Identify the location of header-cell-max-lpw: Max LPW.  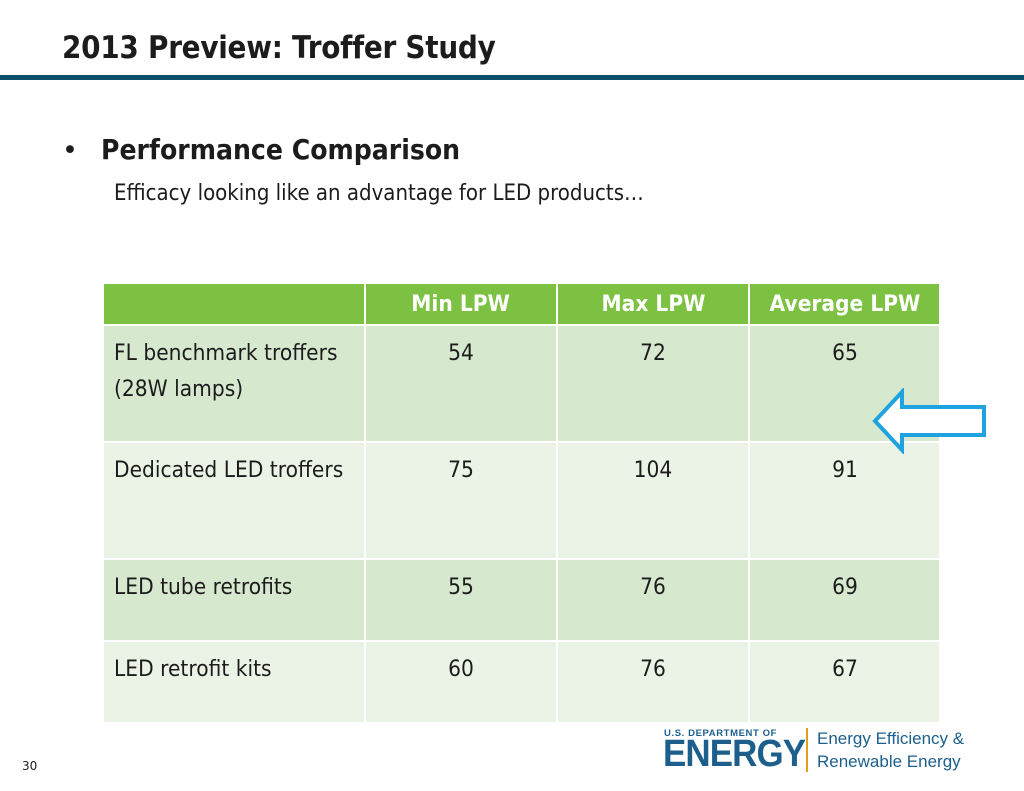
(653, 304).